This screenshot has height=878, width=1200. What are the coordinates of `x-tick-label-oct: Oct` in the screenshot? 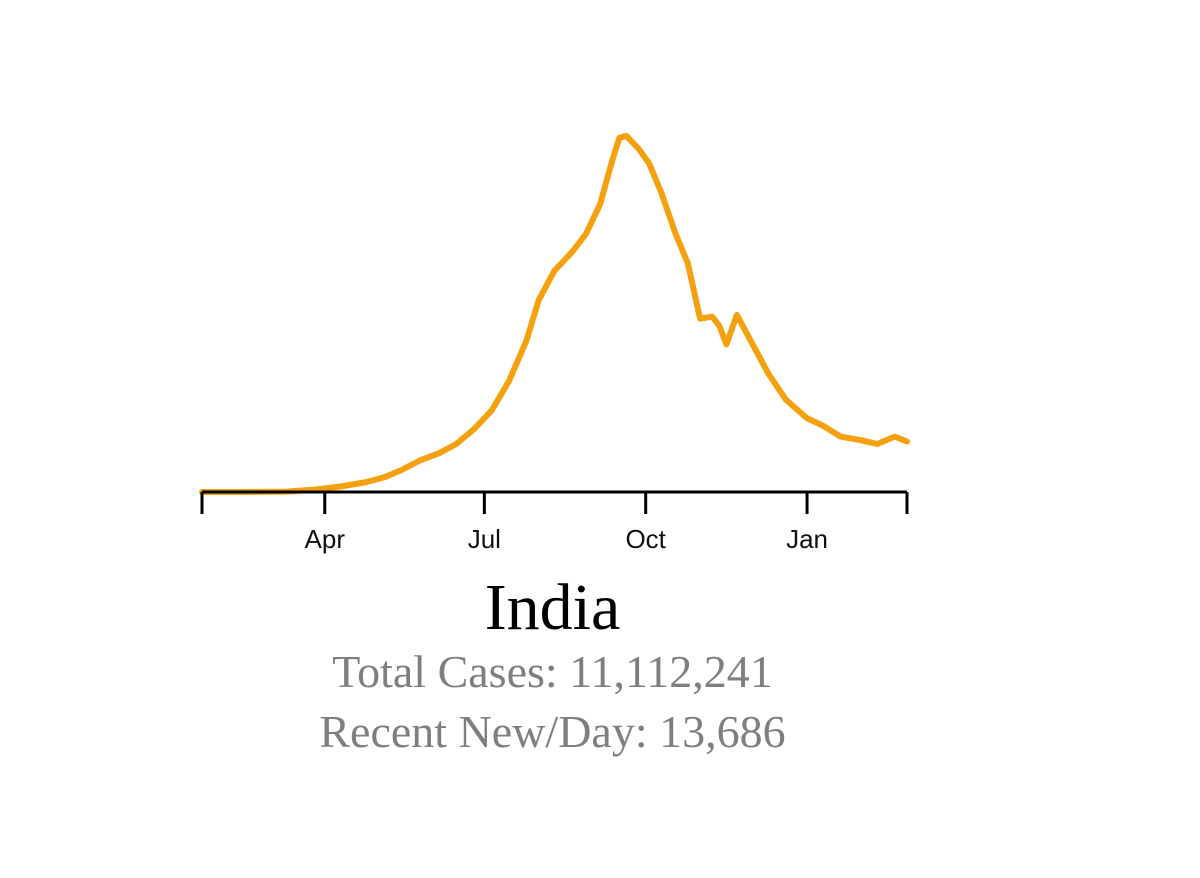 It's located at (645, 539).